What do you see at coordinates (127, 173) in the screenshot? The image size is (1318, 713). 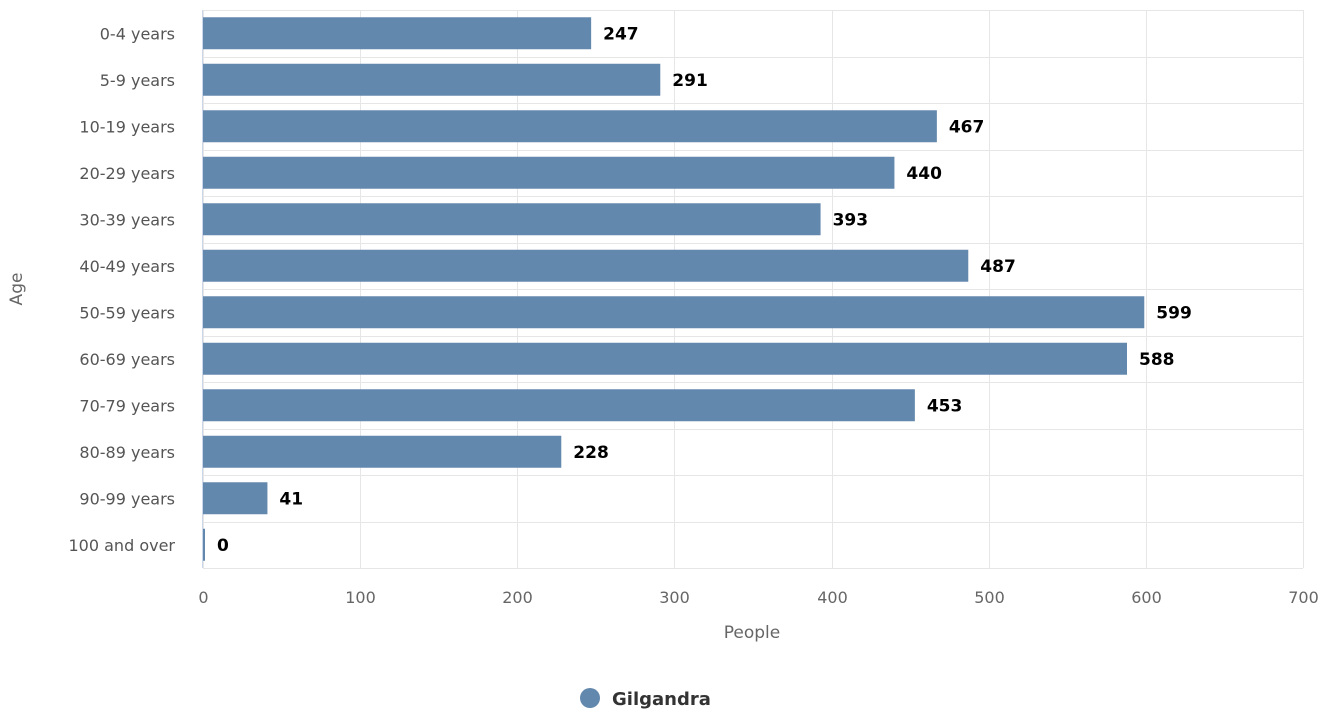 I see `category-label: 20-29 years` at bounding box center [127, 173].